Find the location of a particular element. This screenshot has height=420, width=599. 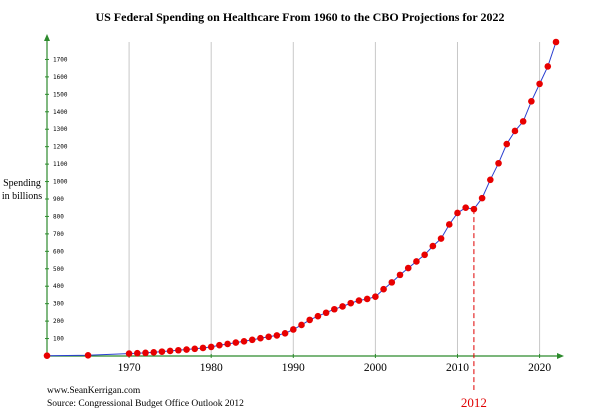

data-point-1960 is located at coordinates (47, 355).